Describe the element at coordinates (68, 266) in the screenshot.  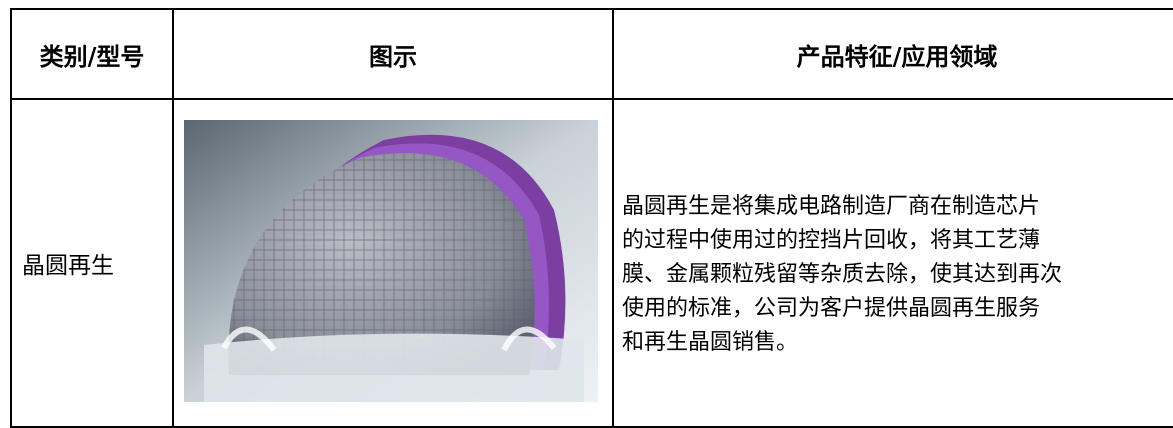
I see `category-text: 晶圆再生` at that location.